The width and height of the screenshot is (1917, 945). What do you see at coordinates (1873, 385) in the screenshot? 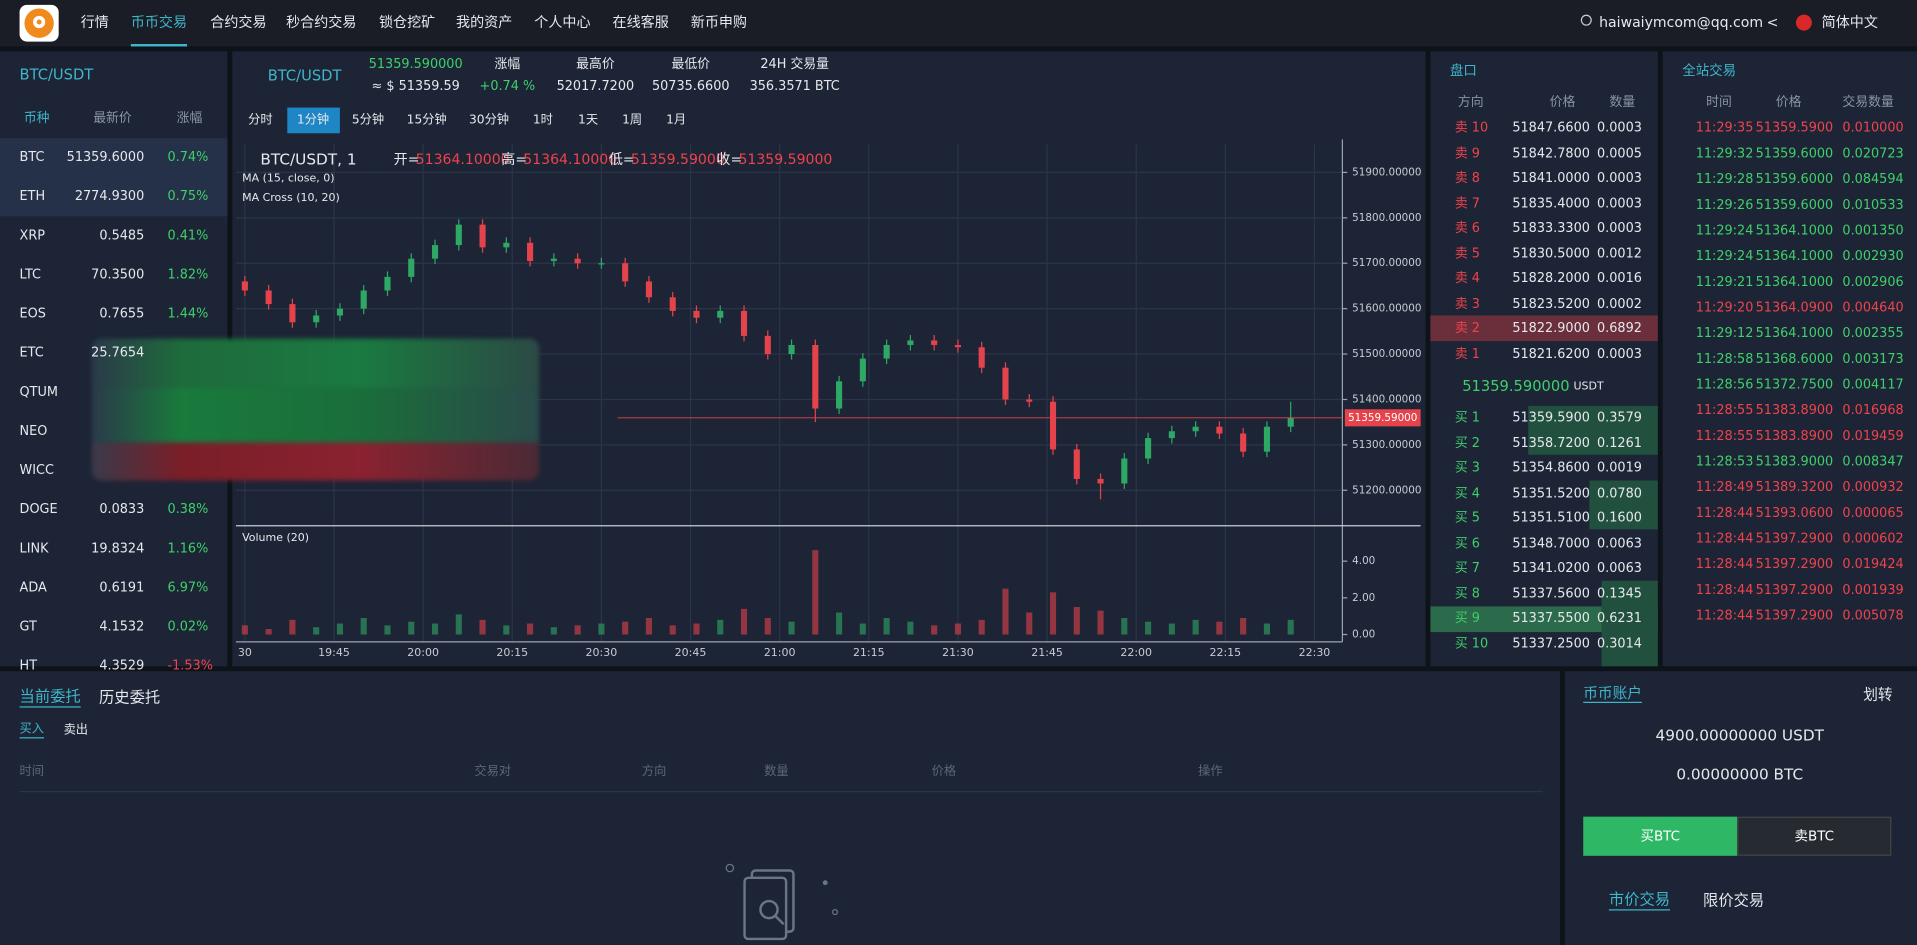
I see `trade-amount: 0.004117` at bounding box center [1873, 385].